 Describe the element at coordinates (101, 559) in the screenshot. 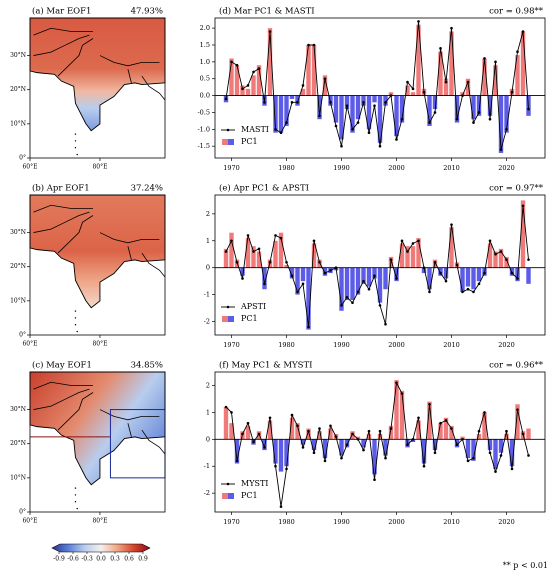

I see `colorbar-tick-label: 0.0` at that location.